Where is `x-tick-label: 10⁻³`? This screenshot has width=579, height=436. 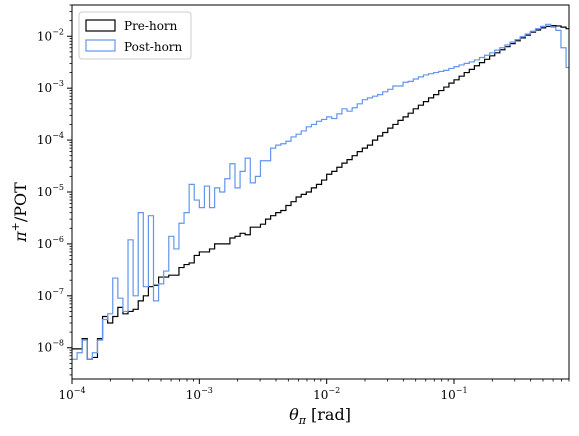 x-tick-label: 10⁻³ is located at coordinates (199, 394).